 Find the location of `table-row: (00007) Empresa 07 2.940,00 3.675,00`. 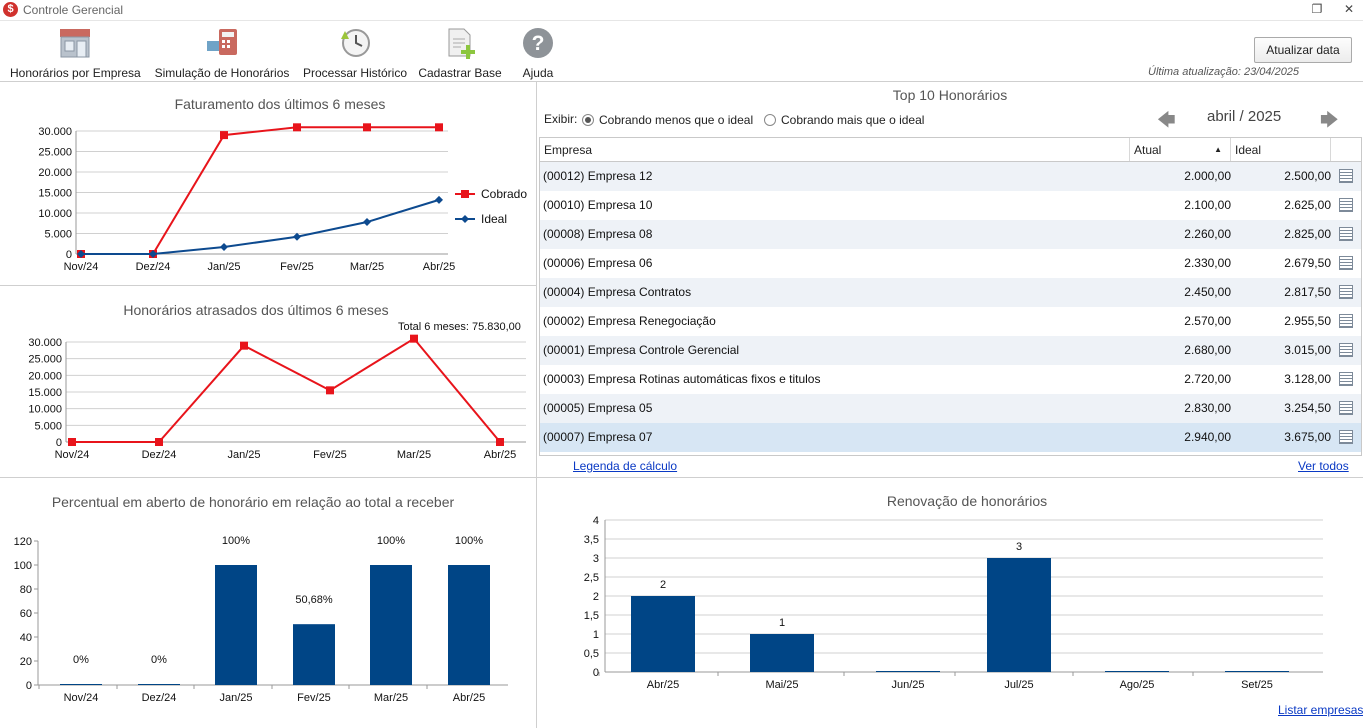

table-row: (00007) Empresa 07 2.940,00 3.675,00 is located at coordinates (950, 437).